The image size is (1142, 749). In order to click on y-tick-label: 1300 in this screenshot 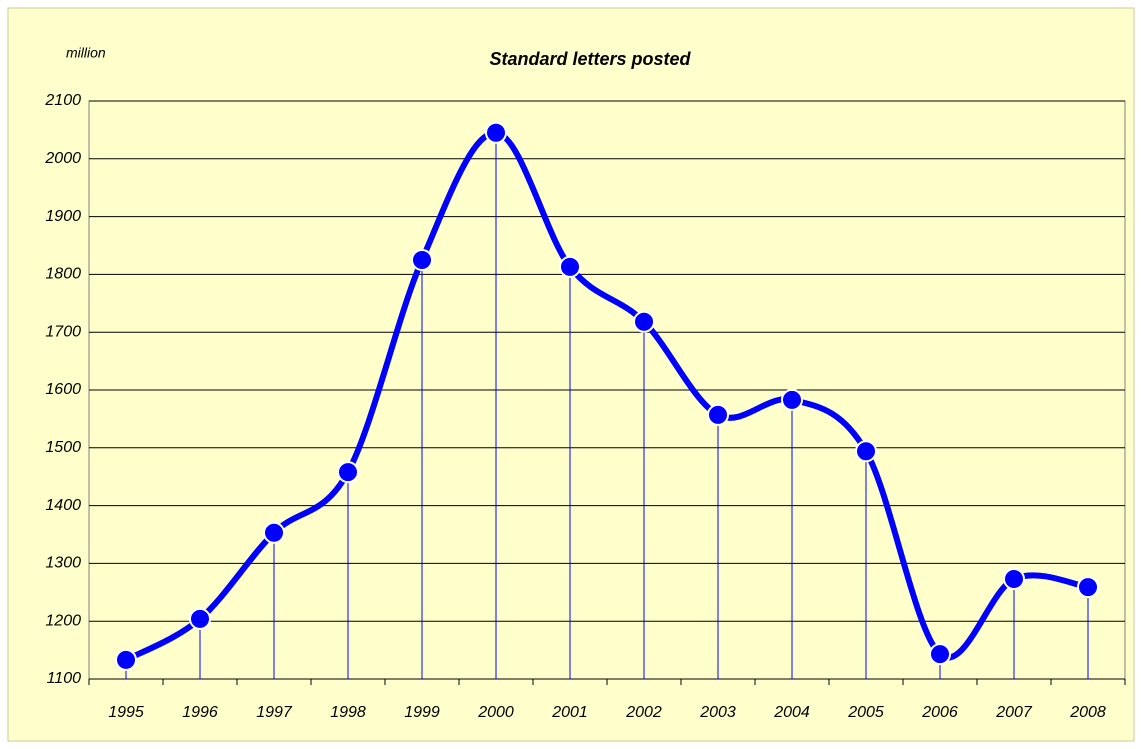, I will do `click(63, 563)`.